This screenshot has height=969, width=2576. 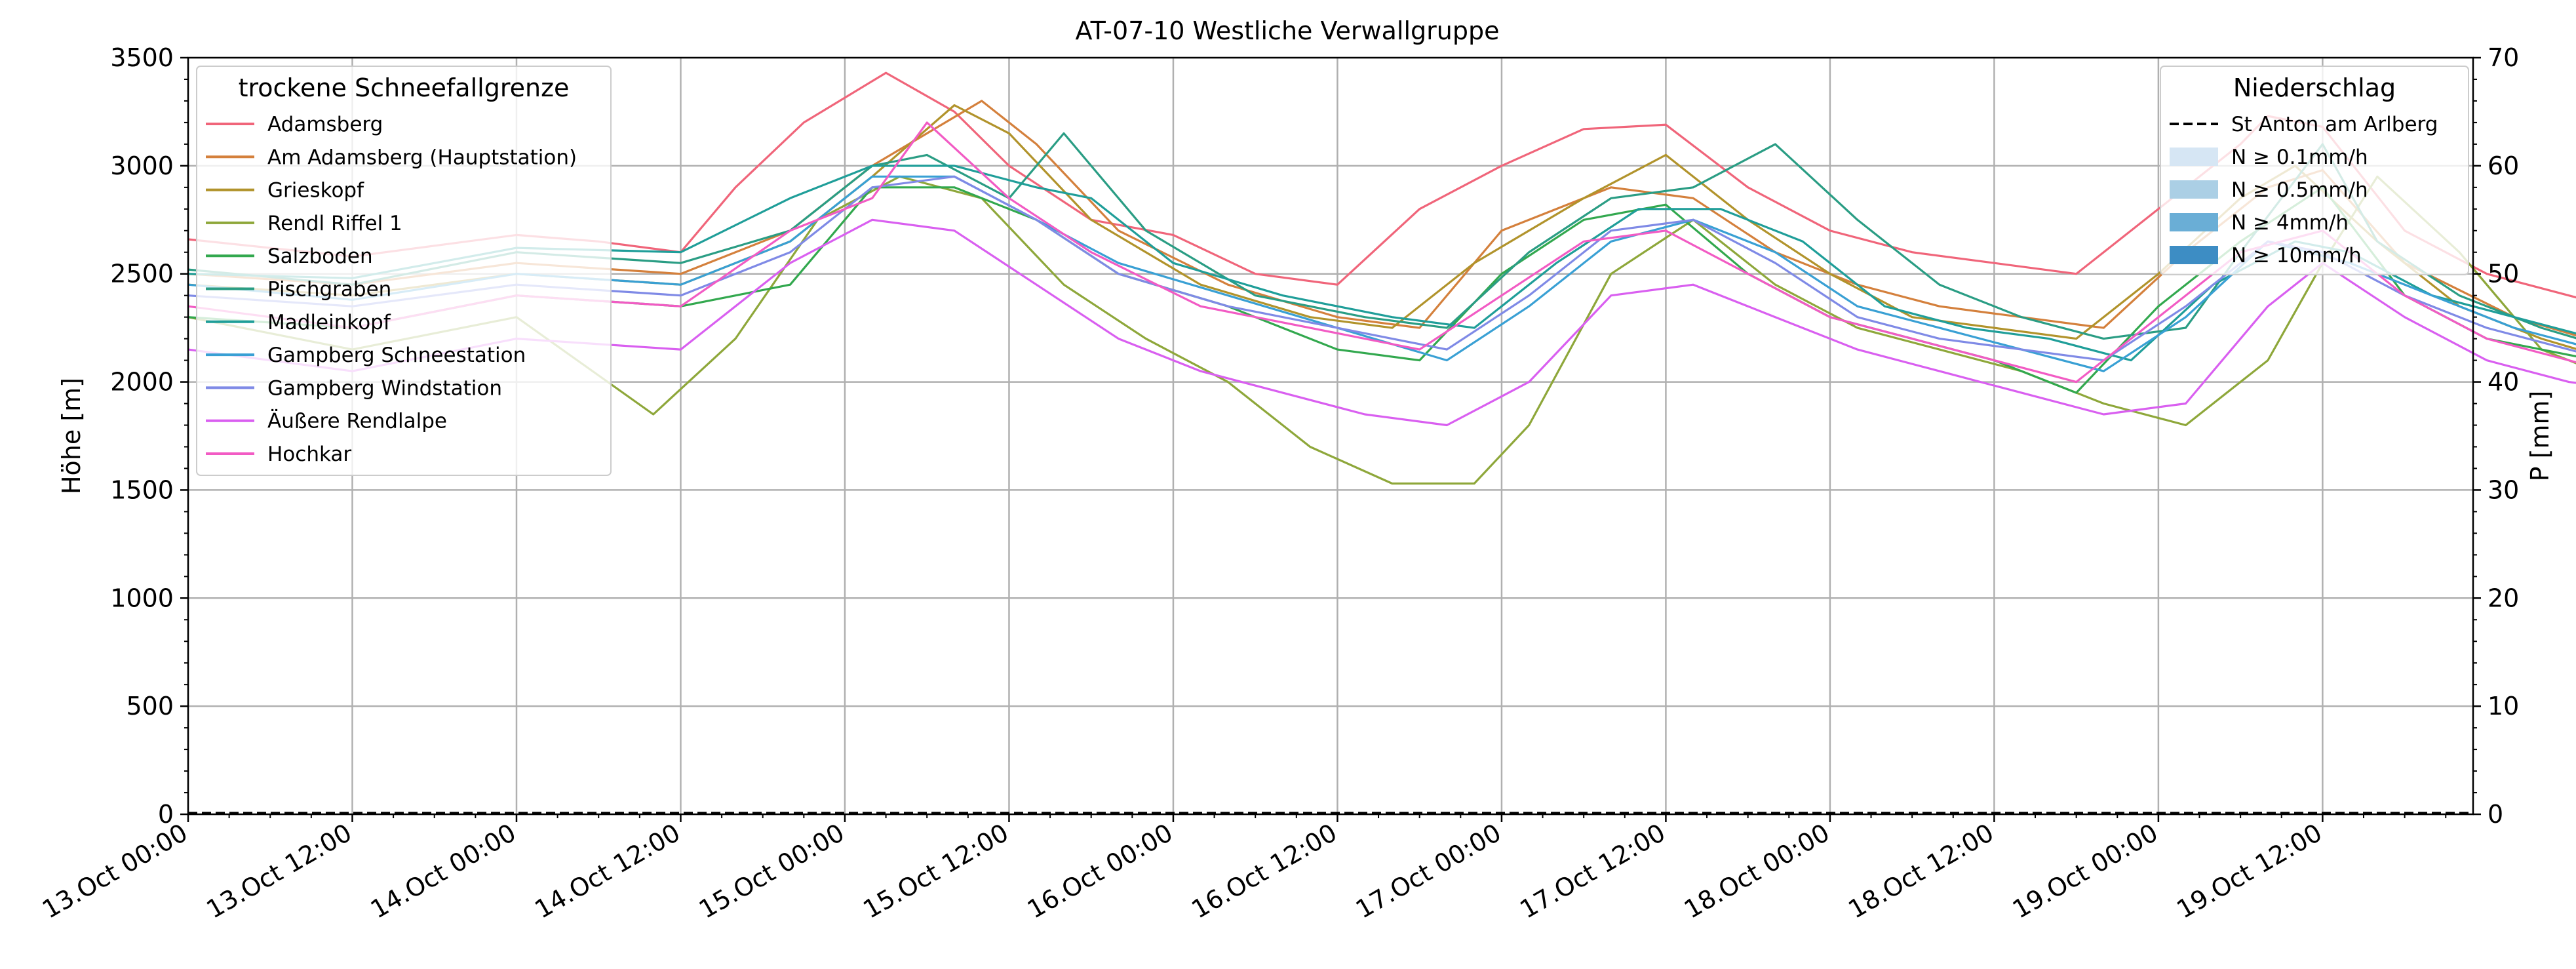 What do you see at coordinates (2503, 706) in the screenshot?
I see `y2-tick-label-1: 10` at bounding box center [2503, 706].